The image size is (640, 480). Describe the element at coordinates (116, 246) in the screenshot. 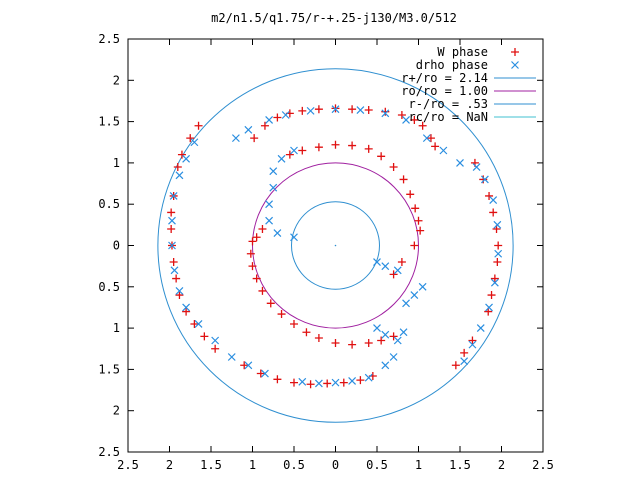

I see `y-tick-label: 0` at that location.